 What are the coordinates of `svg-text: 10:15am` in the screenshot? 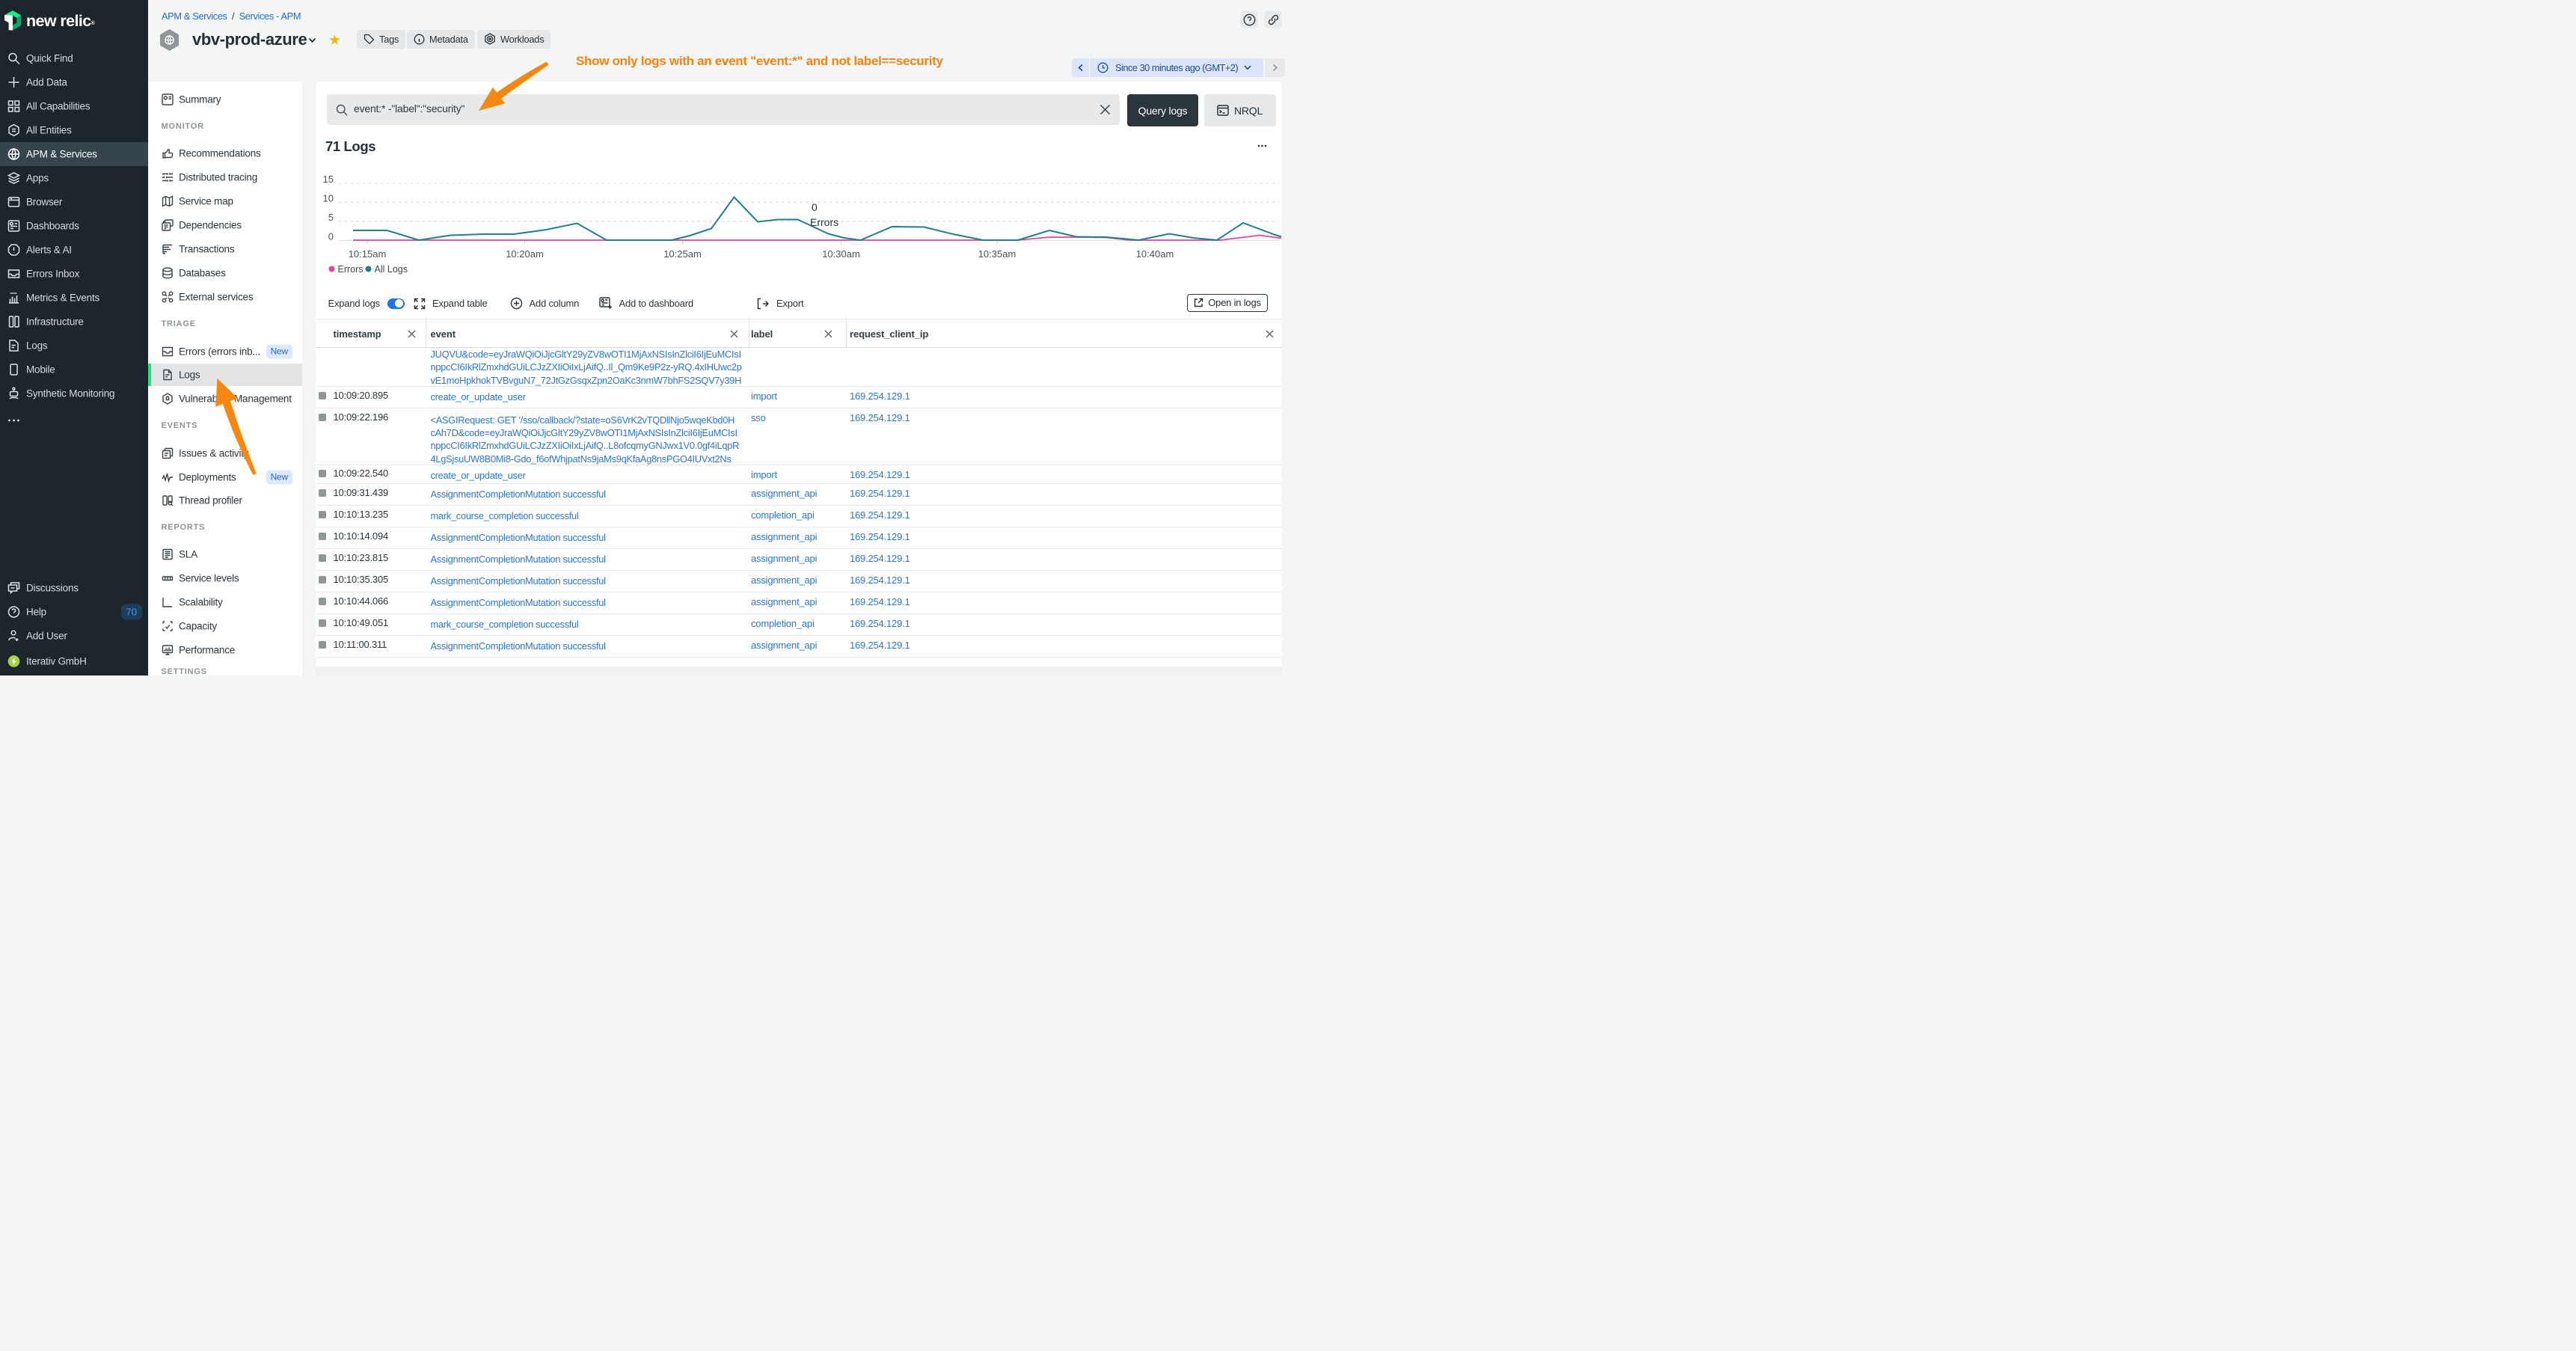 It's located at (367, 254).